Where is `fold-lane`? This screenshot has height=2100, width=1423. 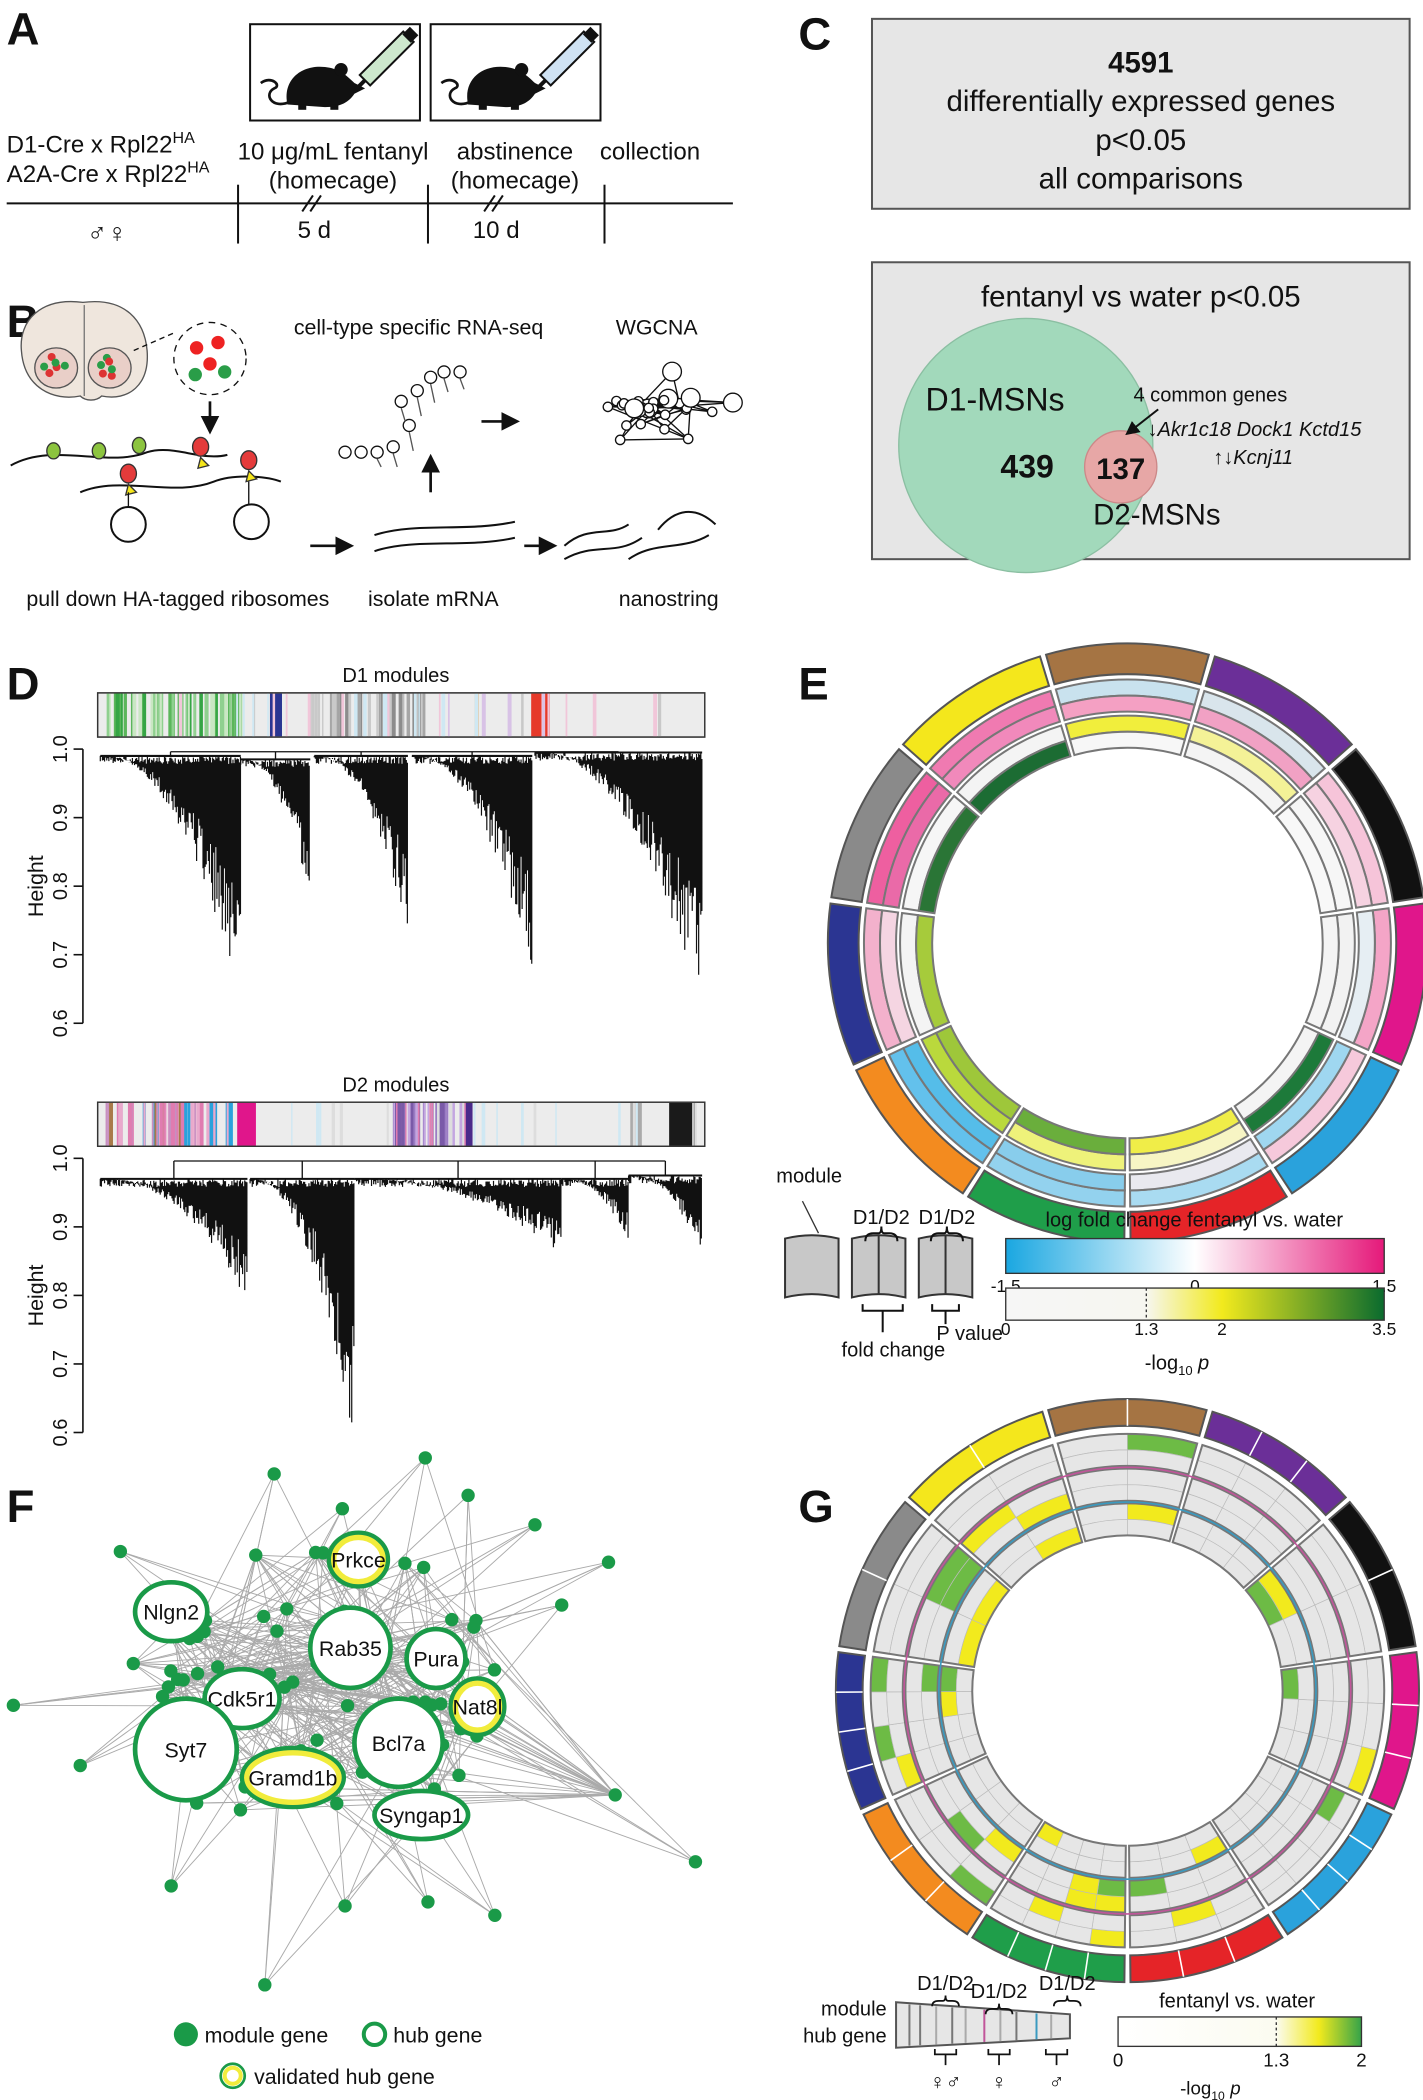 fold-lane is located at coordinates (1254, 748).